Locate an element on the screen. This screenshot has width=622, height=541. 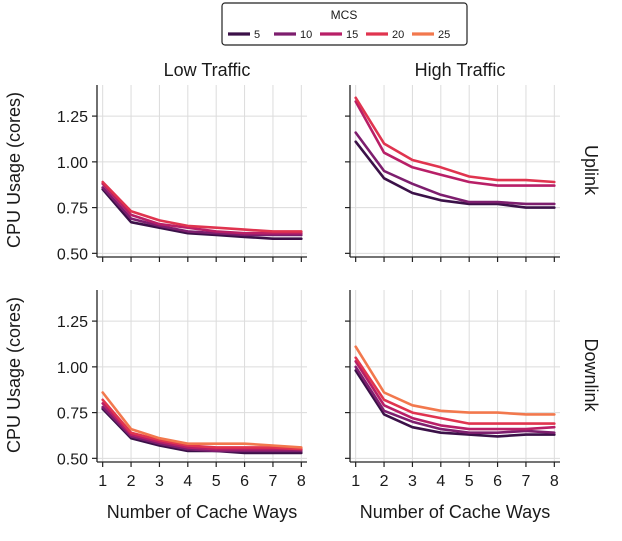
panel-low-traffic-uplink: 0.50 0.75 1.00 1.25 is located at coordinates (182, 174).